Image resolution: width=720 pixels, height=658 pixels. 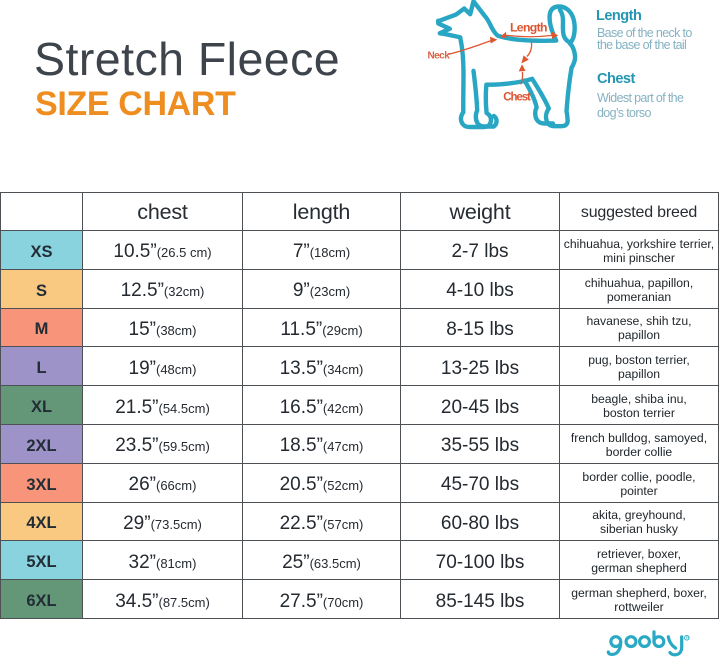 What do you see at coordinates (439, 56) in the screenshot?
I see `svg-text: Neck` at bounding box center [439, 56].